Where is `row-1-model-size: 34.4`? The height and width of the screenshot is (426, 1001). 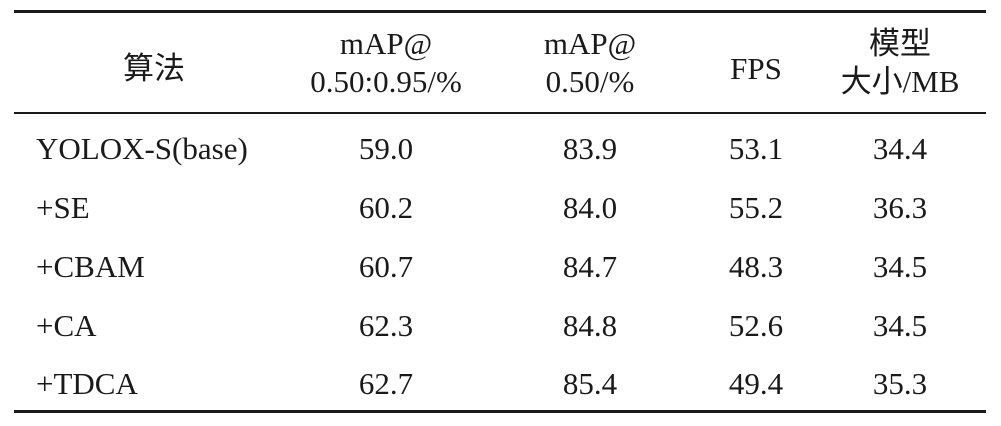
row-1-model-size: 34.4 is located at coordinates (900, 148).